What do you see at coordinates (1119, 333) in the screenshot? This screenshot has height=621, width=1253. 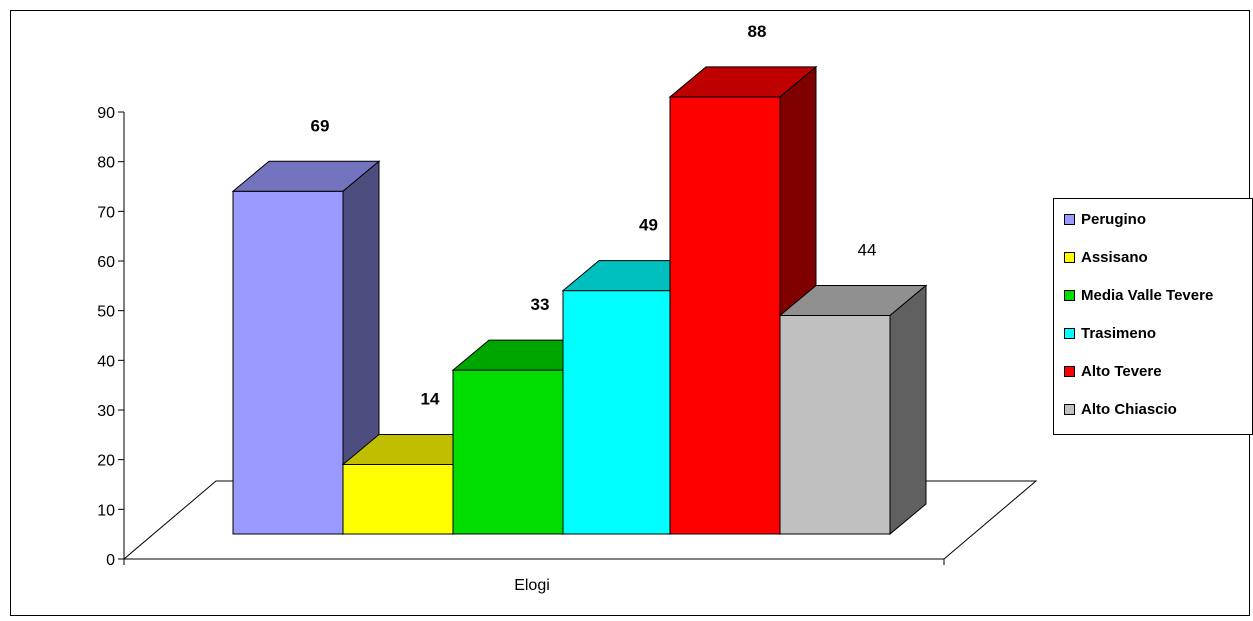 I see `legend-label: Trasimeno` at bounding box center [1119, 333].